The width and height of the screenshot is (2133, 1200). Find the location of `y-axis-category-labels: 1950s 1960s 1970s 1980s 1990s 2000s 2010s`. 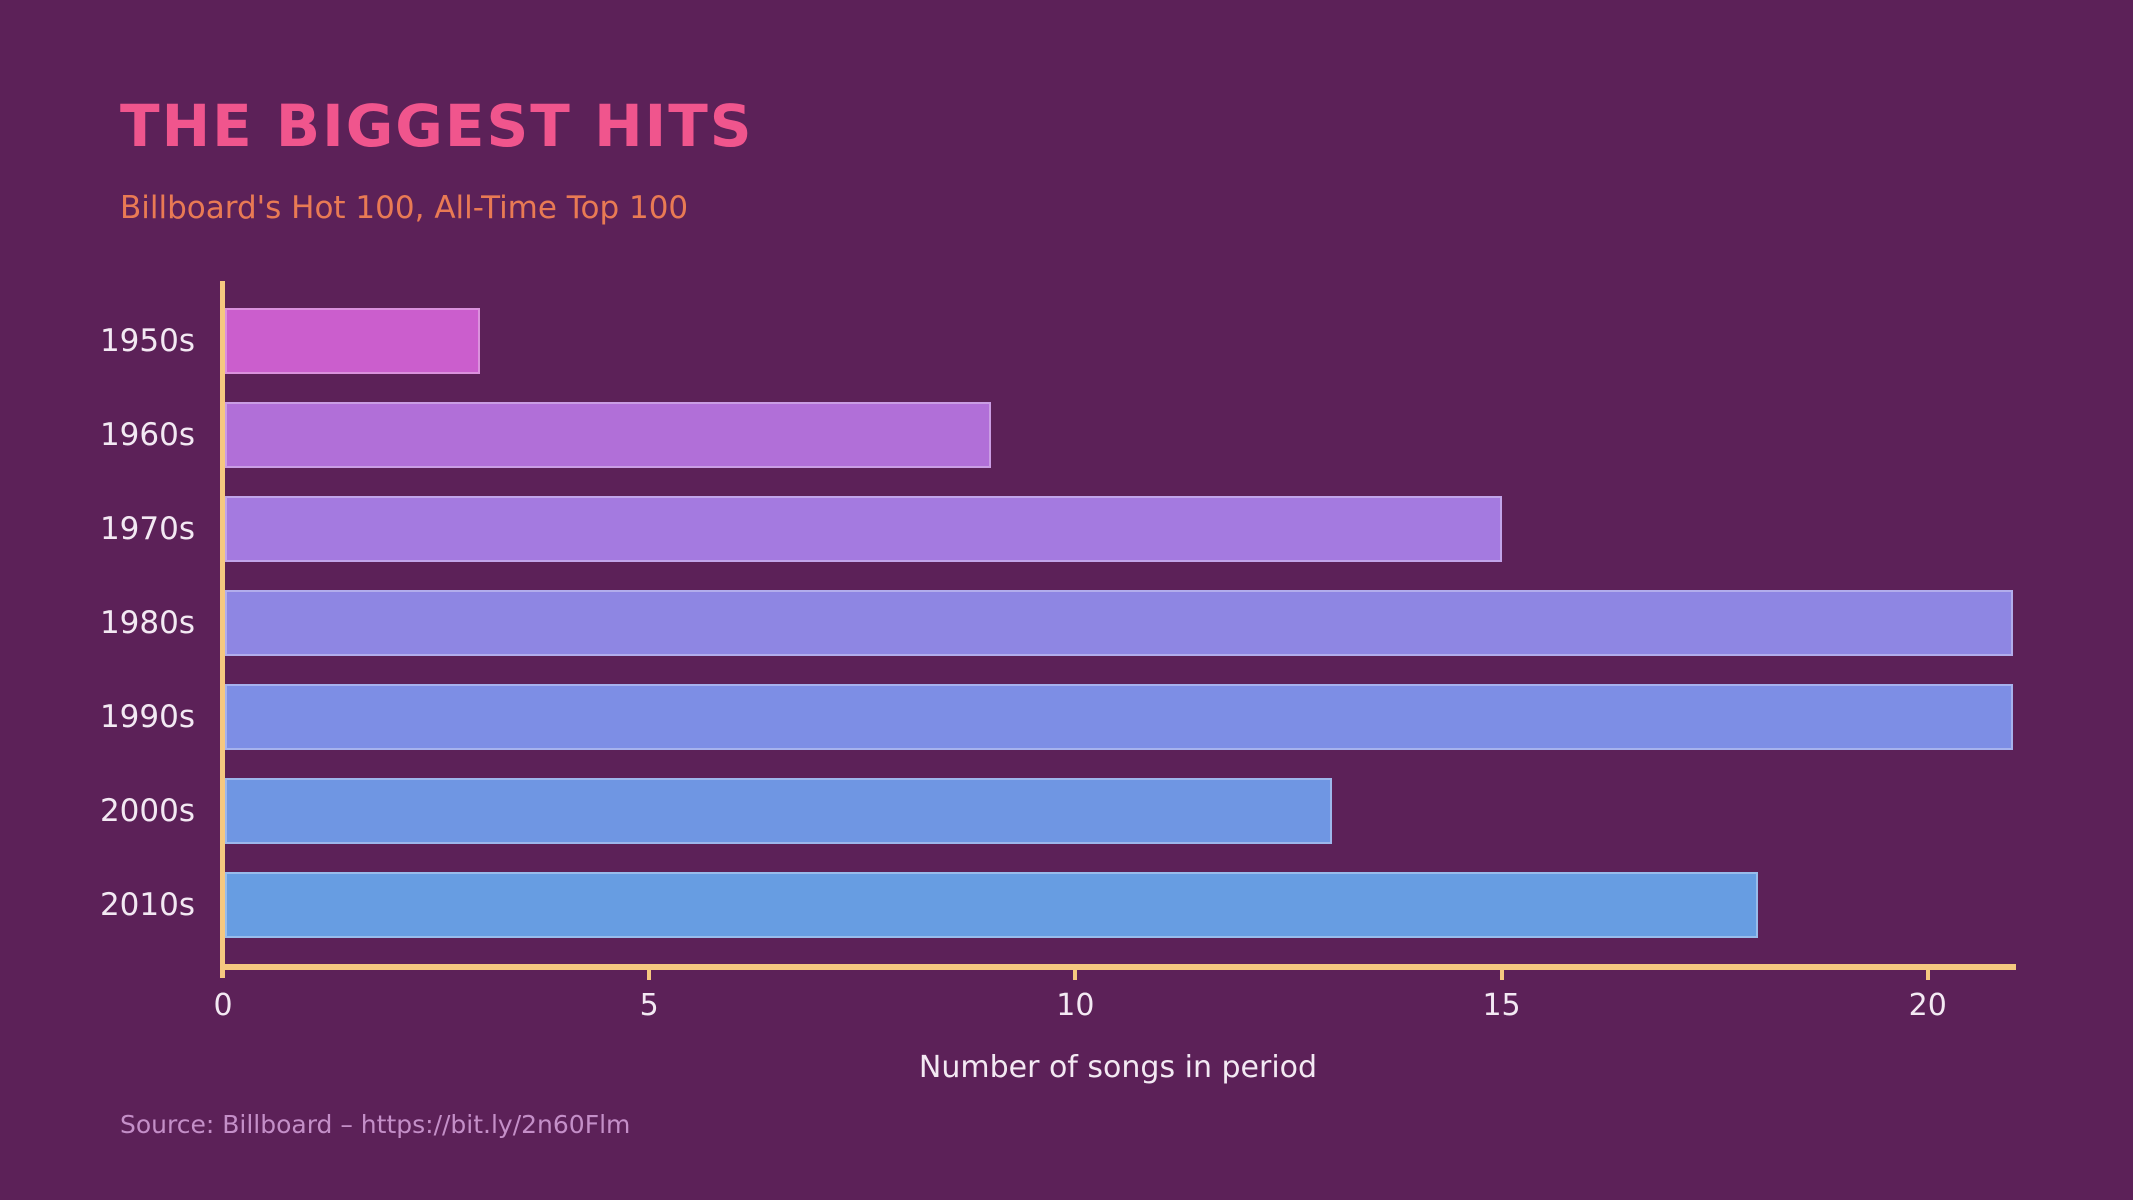

y-axis-category-labels: 1950s 1960s 1970s 1980s 1990s 2000s 2010s is located at coordinates (97, 626).